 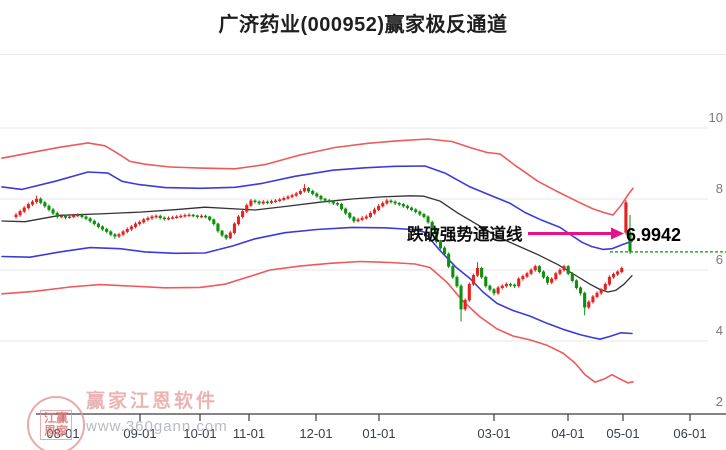 I want to click on y-axis-label: 4, so click(x=719, y=330).